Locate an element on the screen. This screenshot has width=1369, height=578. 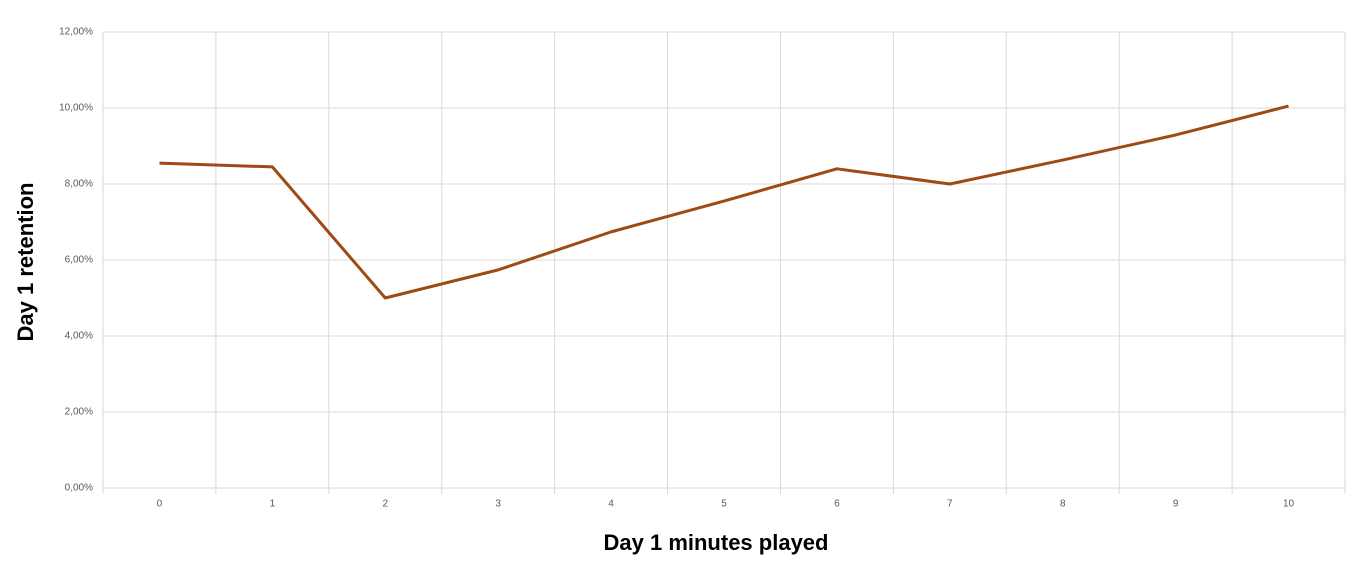
y-tick-label: 4,00% is located at coordinates (79, 336).